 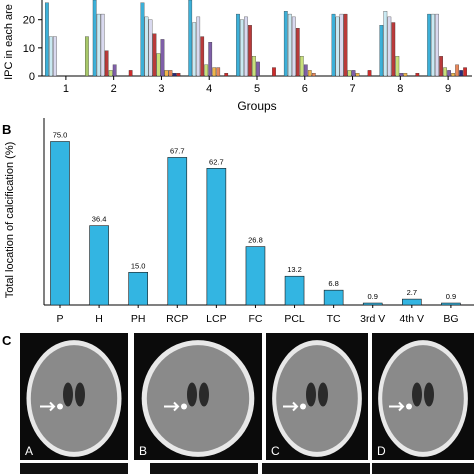 I want to click on chart-b-x-tick-label: FC, so click(x=255, y=319).